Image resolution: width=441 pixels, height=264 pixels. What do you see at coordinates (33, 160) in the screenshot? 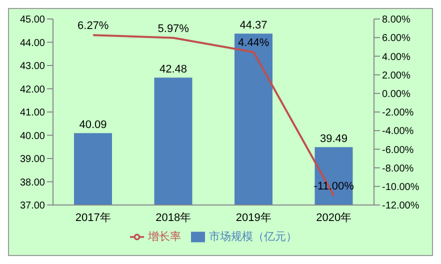
I see `y-tick-label: 39.00` at bounding box center [33, 160].